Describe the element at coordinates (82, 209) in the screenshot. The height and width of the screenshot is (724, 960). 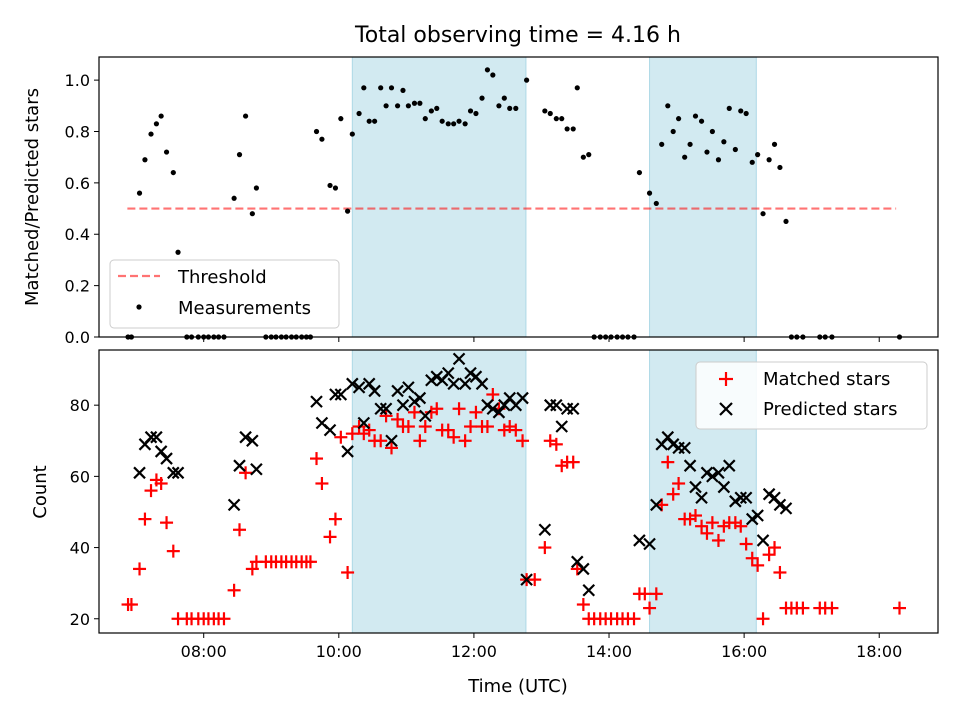
I see `top-y-axis: 0.0 0.2 0.4 0.6 0.8 1.0` at that location.